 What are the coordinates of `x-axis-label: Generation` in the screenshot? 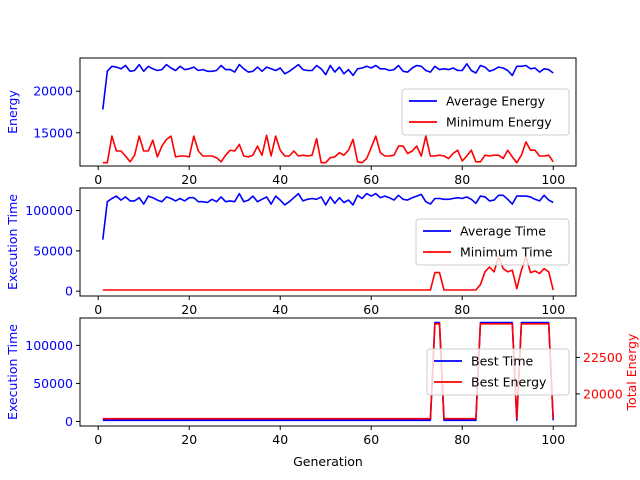 It's located at (328, 461).